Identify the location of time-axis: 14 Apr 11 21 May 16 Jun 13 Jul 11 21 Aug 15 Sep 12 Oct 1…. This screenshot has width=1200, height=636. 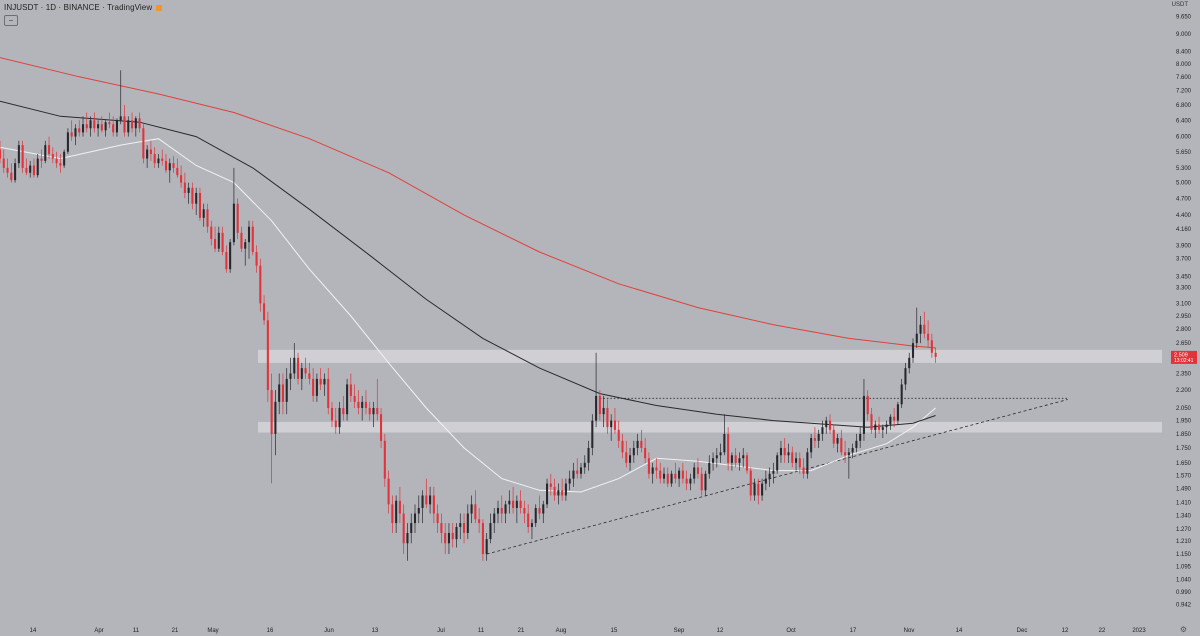
(588, 631).